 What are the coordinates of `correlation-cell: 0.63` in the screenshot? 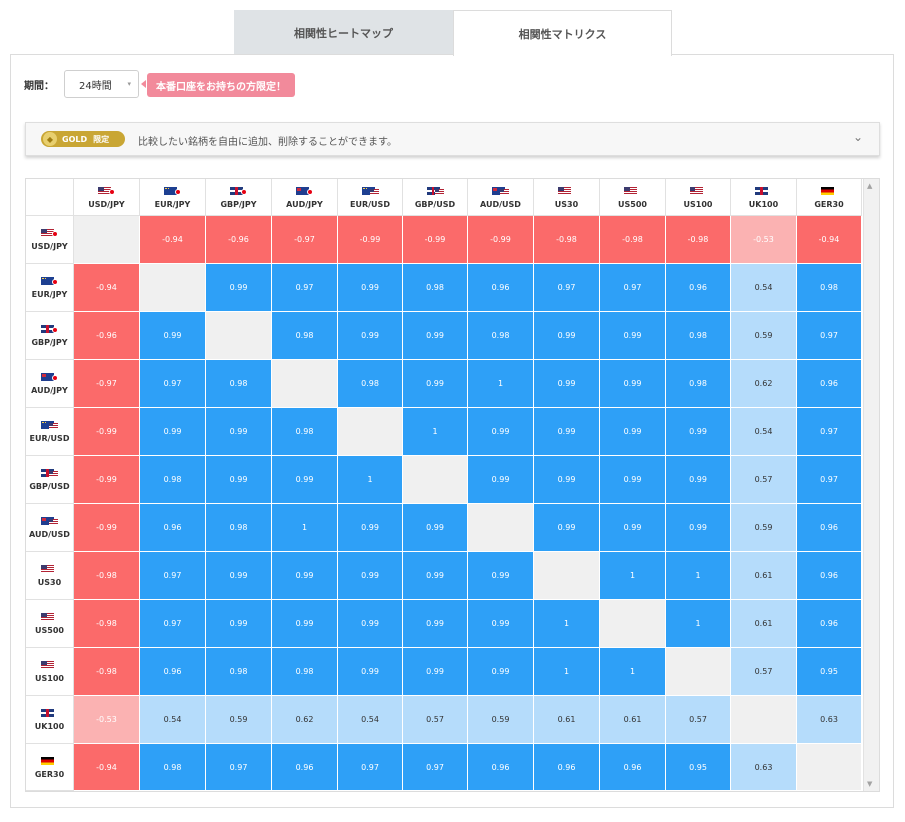 It's located at (829, 720).